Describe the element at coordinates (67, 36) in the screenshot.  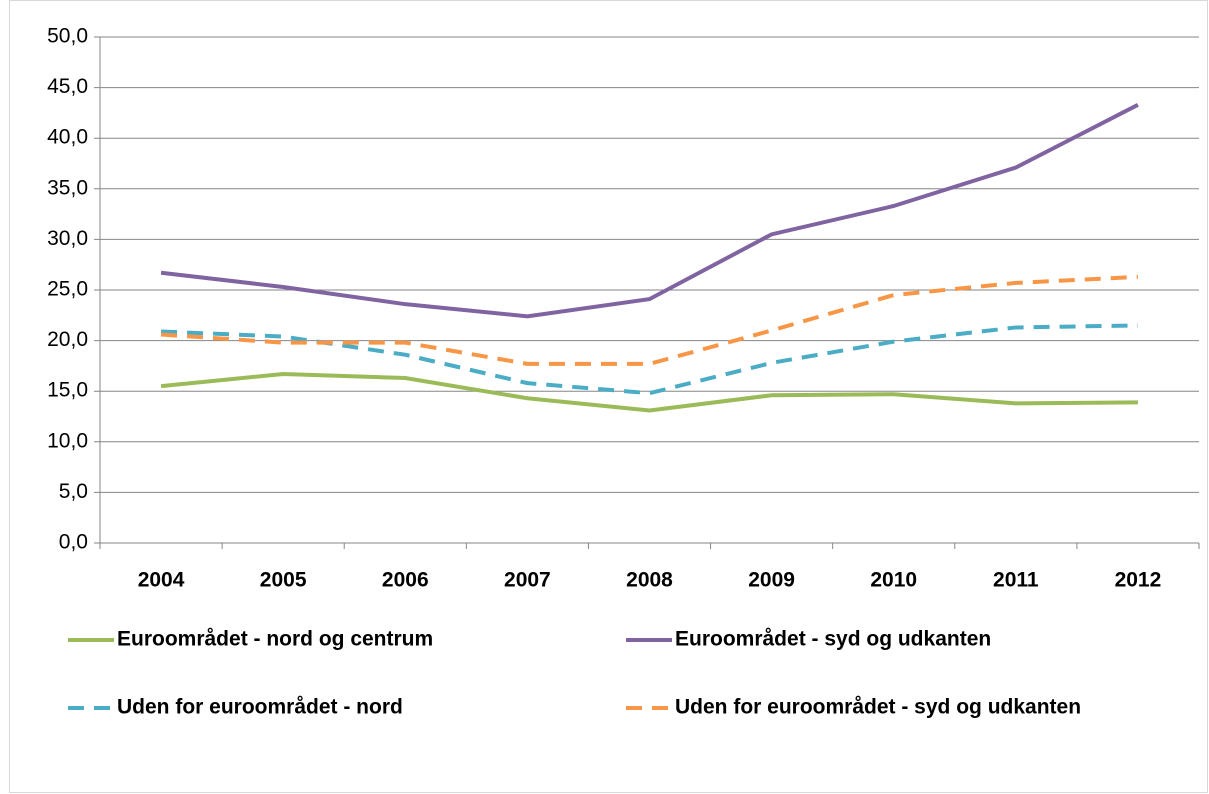
I see `y-tick-label: 50,0` at that location.